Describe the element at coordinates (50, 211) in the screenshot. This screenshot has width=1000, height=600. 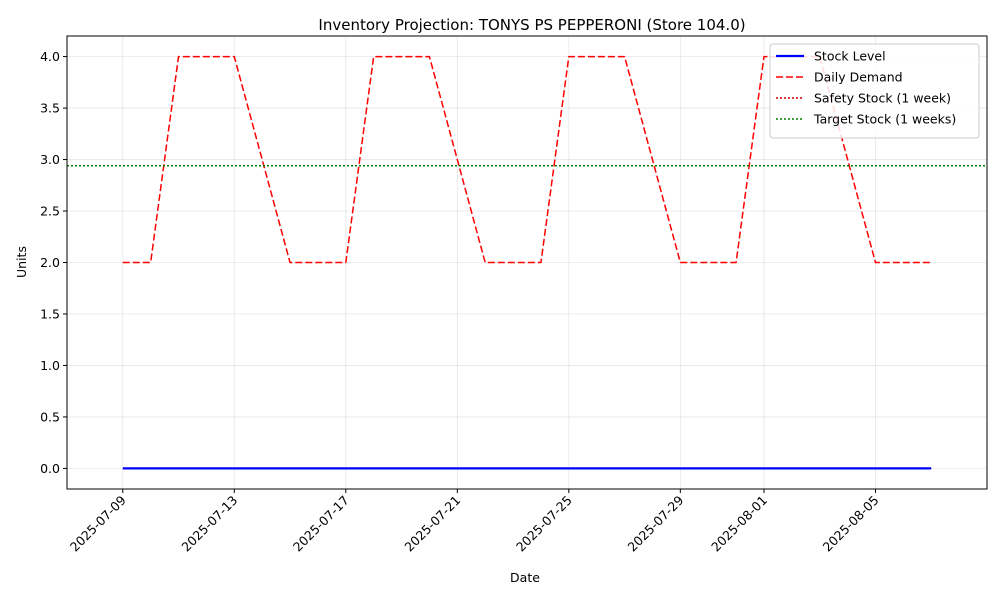
I see `y-tick-label: 2.5` at that location.